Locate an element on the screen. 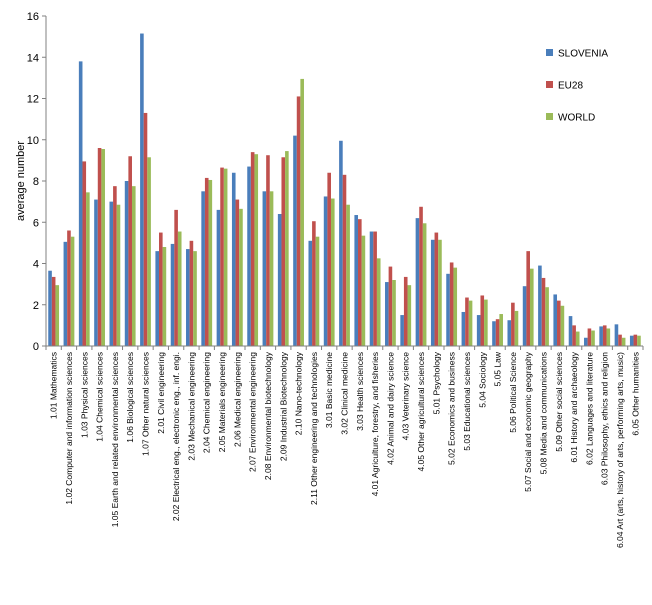 Image resolution: width=652 pixels, height=605 pixels. x-tick-label: 2.07 Environmental engineering is located at coordinates (253, 412).